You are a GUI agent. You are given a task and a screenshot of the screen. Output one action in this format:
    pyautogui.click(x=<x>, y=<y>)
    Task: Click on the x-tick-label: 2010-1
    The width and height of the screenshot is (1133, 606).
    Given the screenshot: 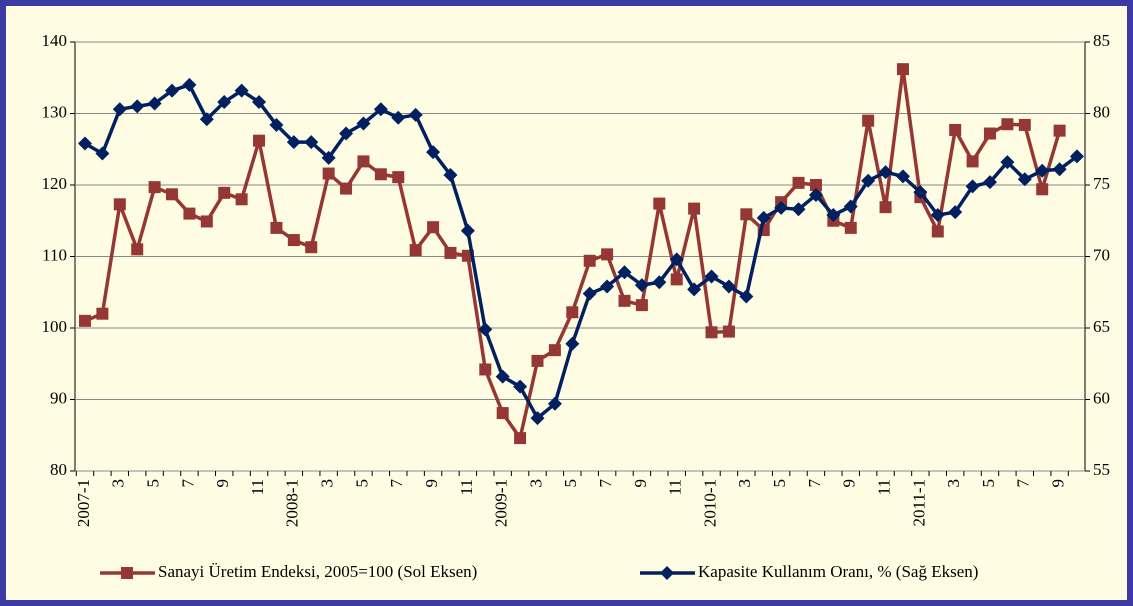 What is the action you would take?
    pyautogui.click(x=709, y=503)
    